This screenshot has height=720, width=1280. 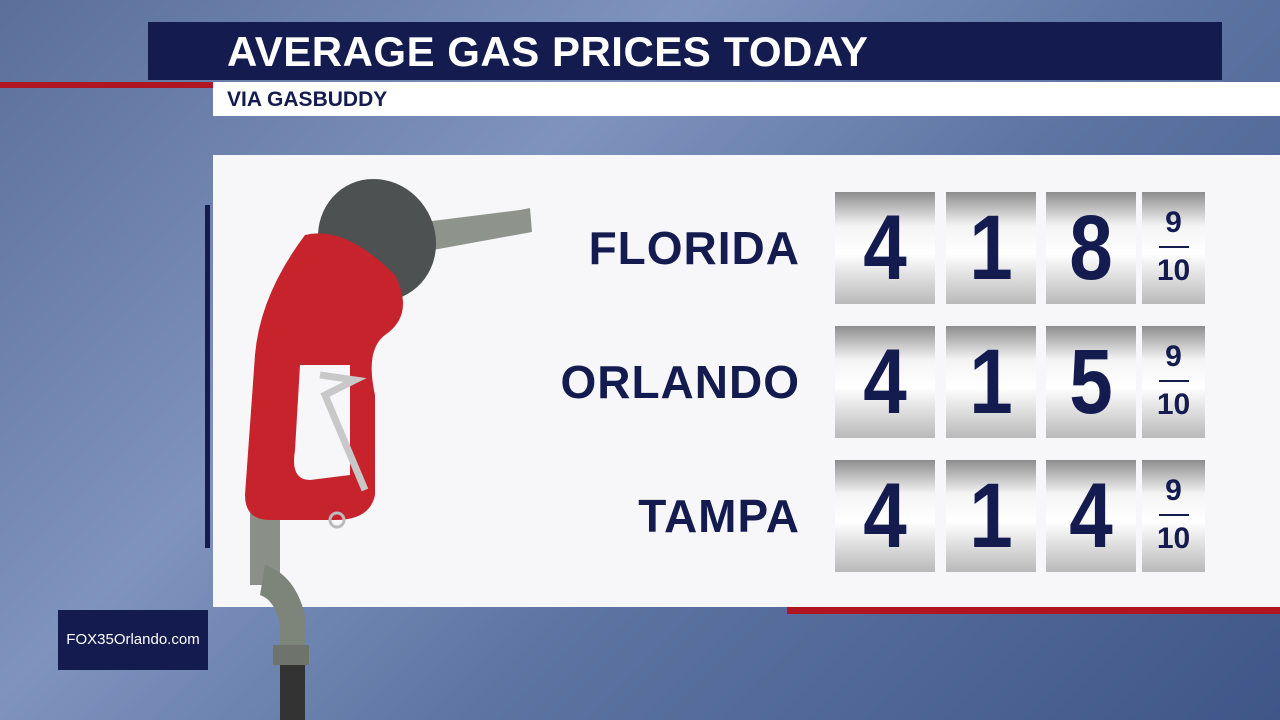 What do you see at coordinates (680, 382) in the screenshot?
I see `location-label: ORLANDO` at bounding box center [680, 382].